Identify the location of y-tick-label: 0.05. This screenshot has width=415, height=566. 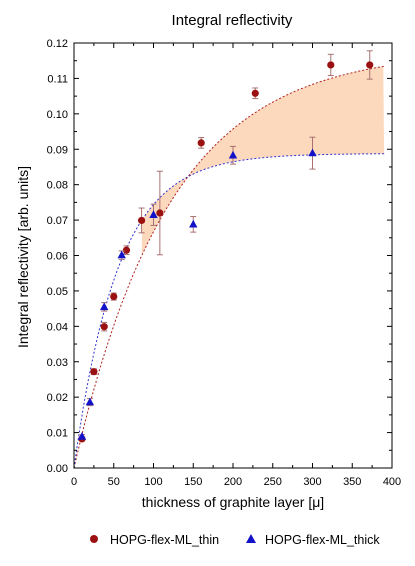
(57, 292).